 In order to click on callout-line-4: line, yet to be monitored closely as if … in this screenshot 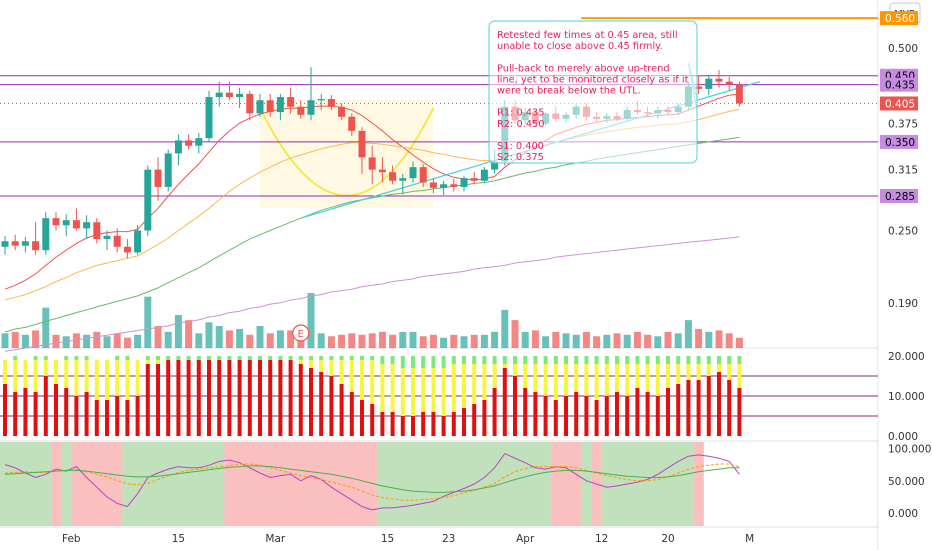, I will do `click(593, 79)`.